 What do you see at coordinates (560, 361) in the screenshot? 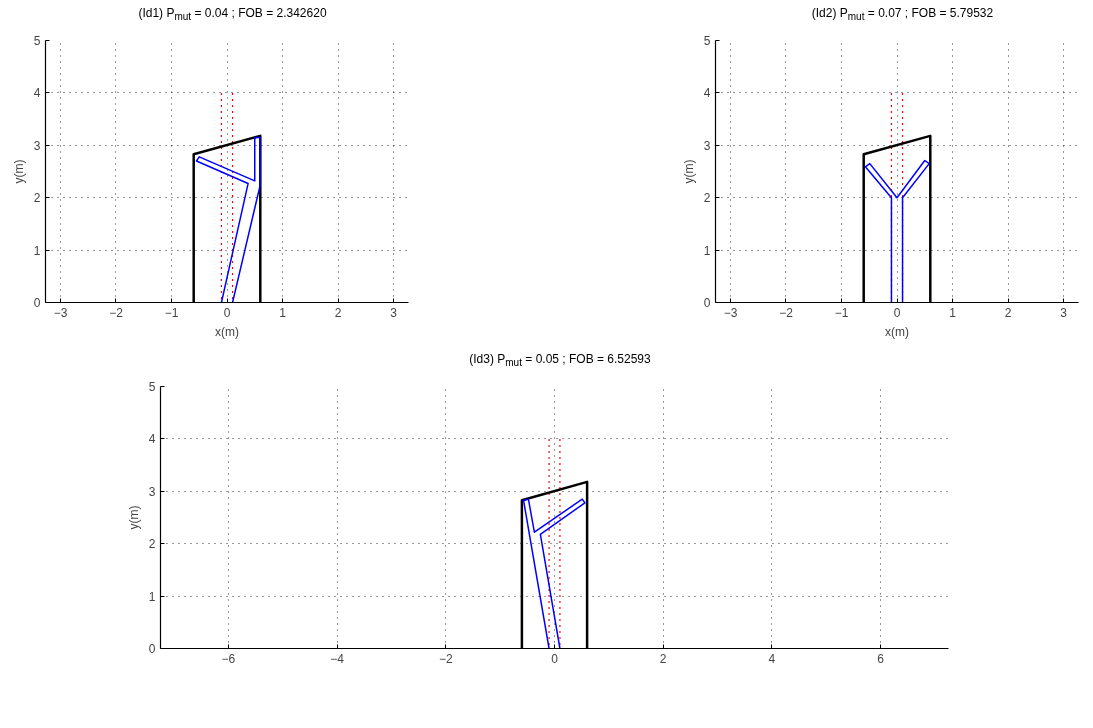
I see `chart-title: (Id3) P$_{mut}$ = 0.05 ; FOB = 6.52593` at bounding box center [560, 361].